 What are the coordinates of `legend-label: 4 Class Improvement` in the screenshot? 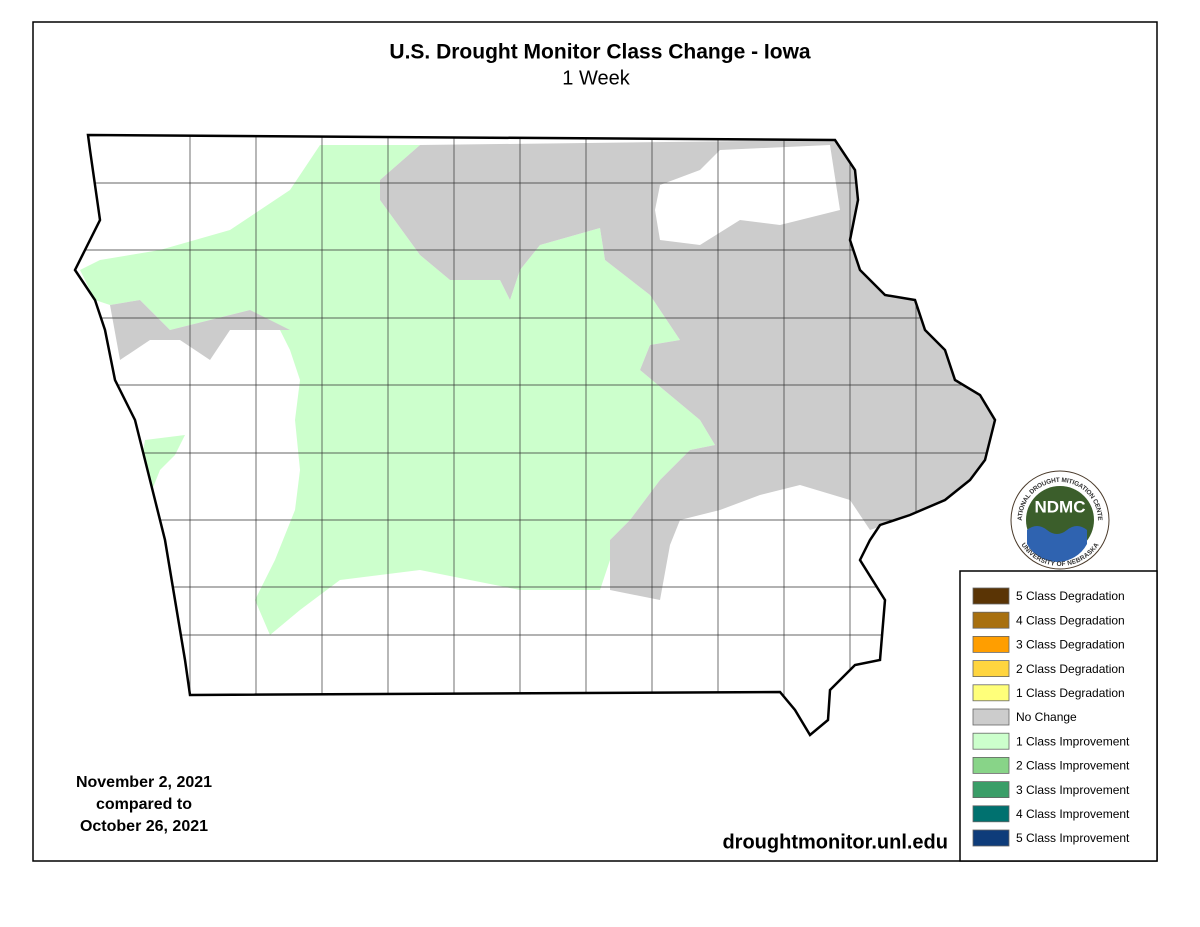 It's located at (1073, 814).